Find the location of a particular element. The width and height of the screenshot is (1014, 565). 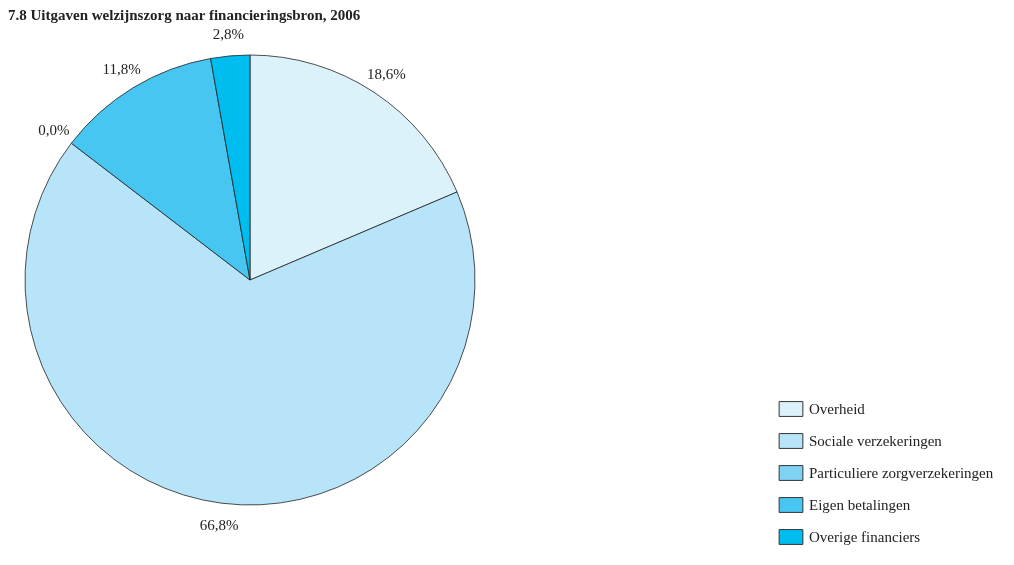

text: 0,0% is located at coordinates (54, 129).